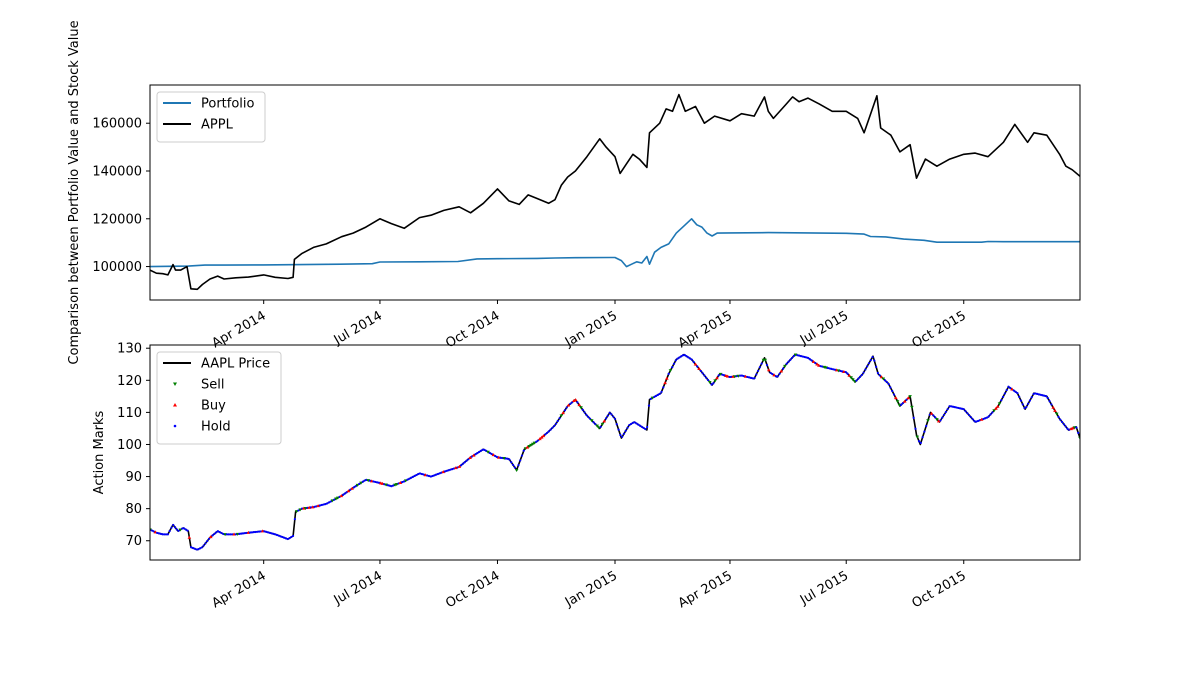  What do you see at coordinates (211, 117) in the screenshot?
I see `legend-box` at bounding box center [211, 117].